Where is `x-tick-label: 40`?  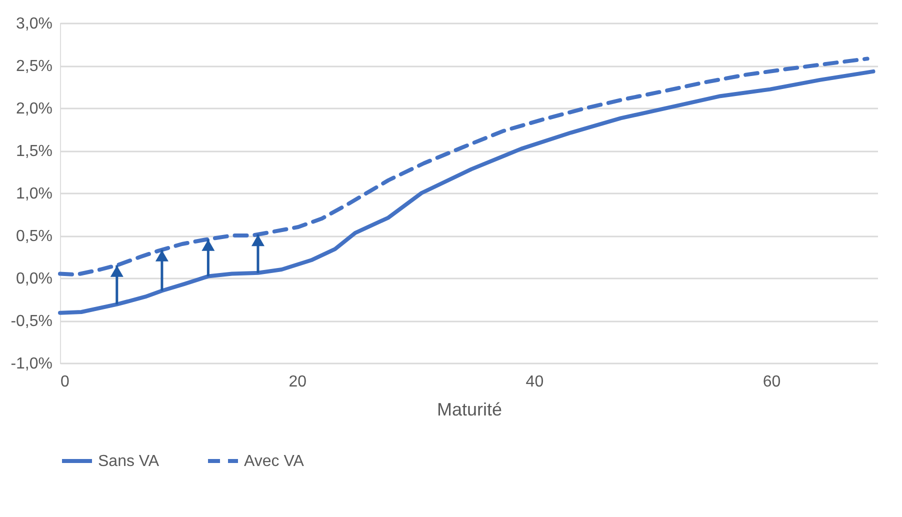
x-tick-label: 40 is located at coordinates (535, 382).